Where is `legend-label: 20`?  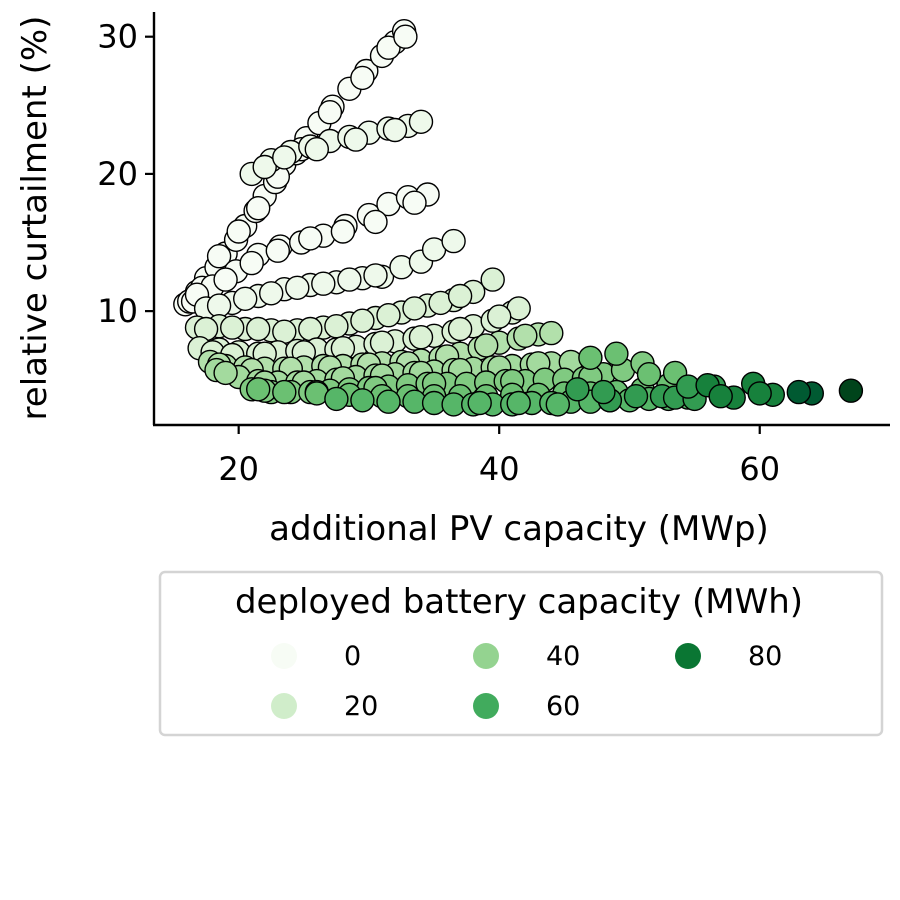 legend-label: 20 is located at coordinates (361, 706).